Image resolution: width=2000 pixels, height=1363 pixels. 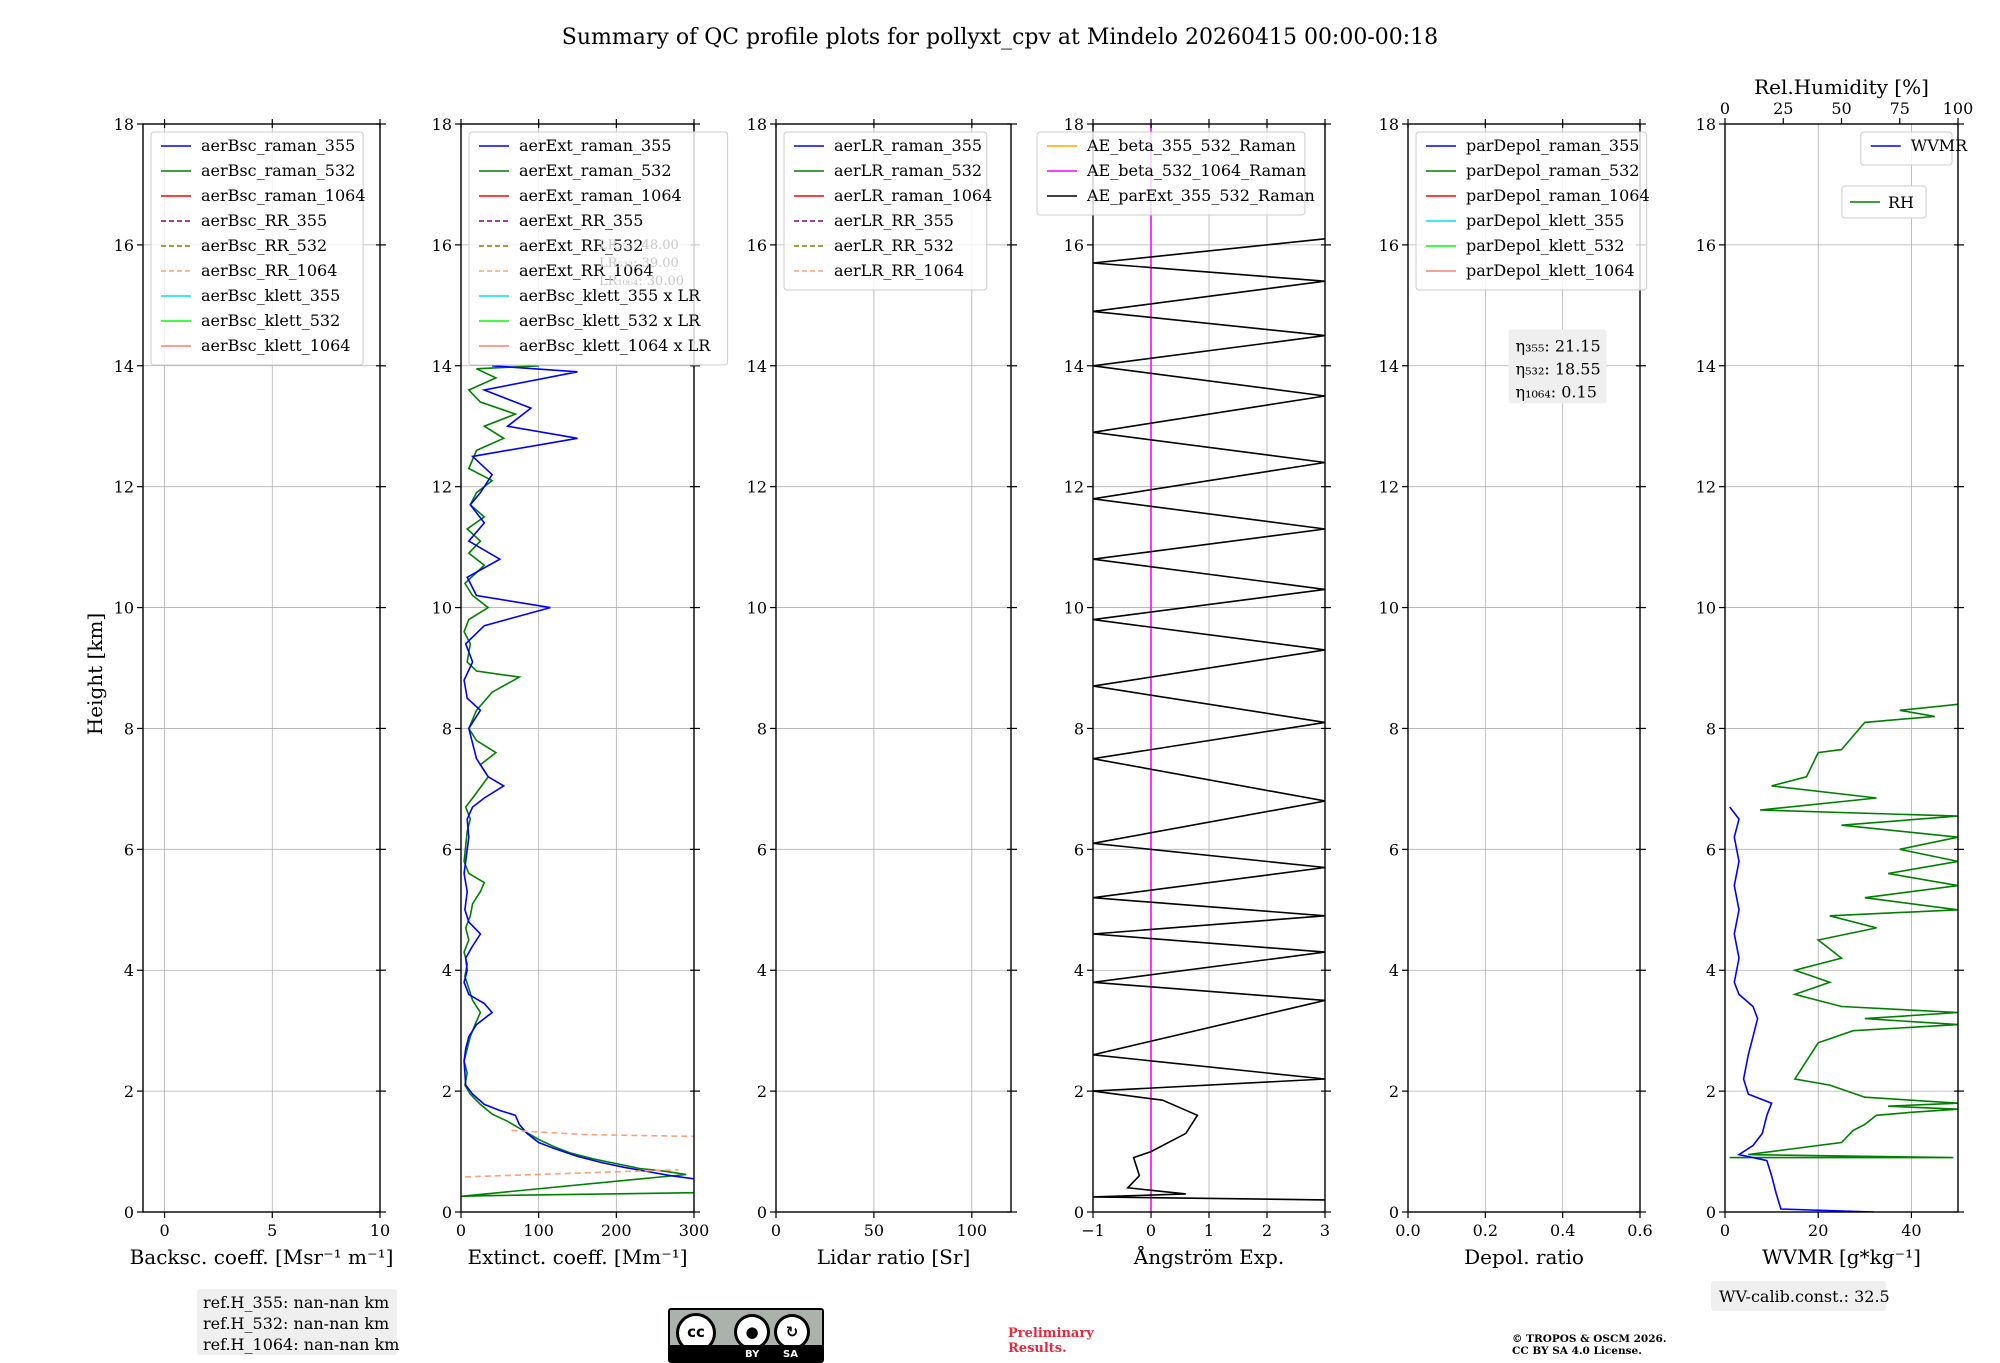 What do you see at coordinates (1558, 346) in the screenshot?
I see `eta-value: η₃₅₅: 21.15` at bounding box center [1558, 346].